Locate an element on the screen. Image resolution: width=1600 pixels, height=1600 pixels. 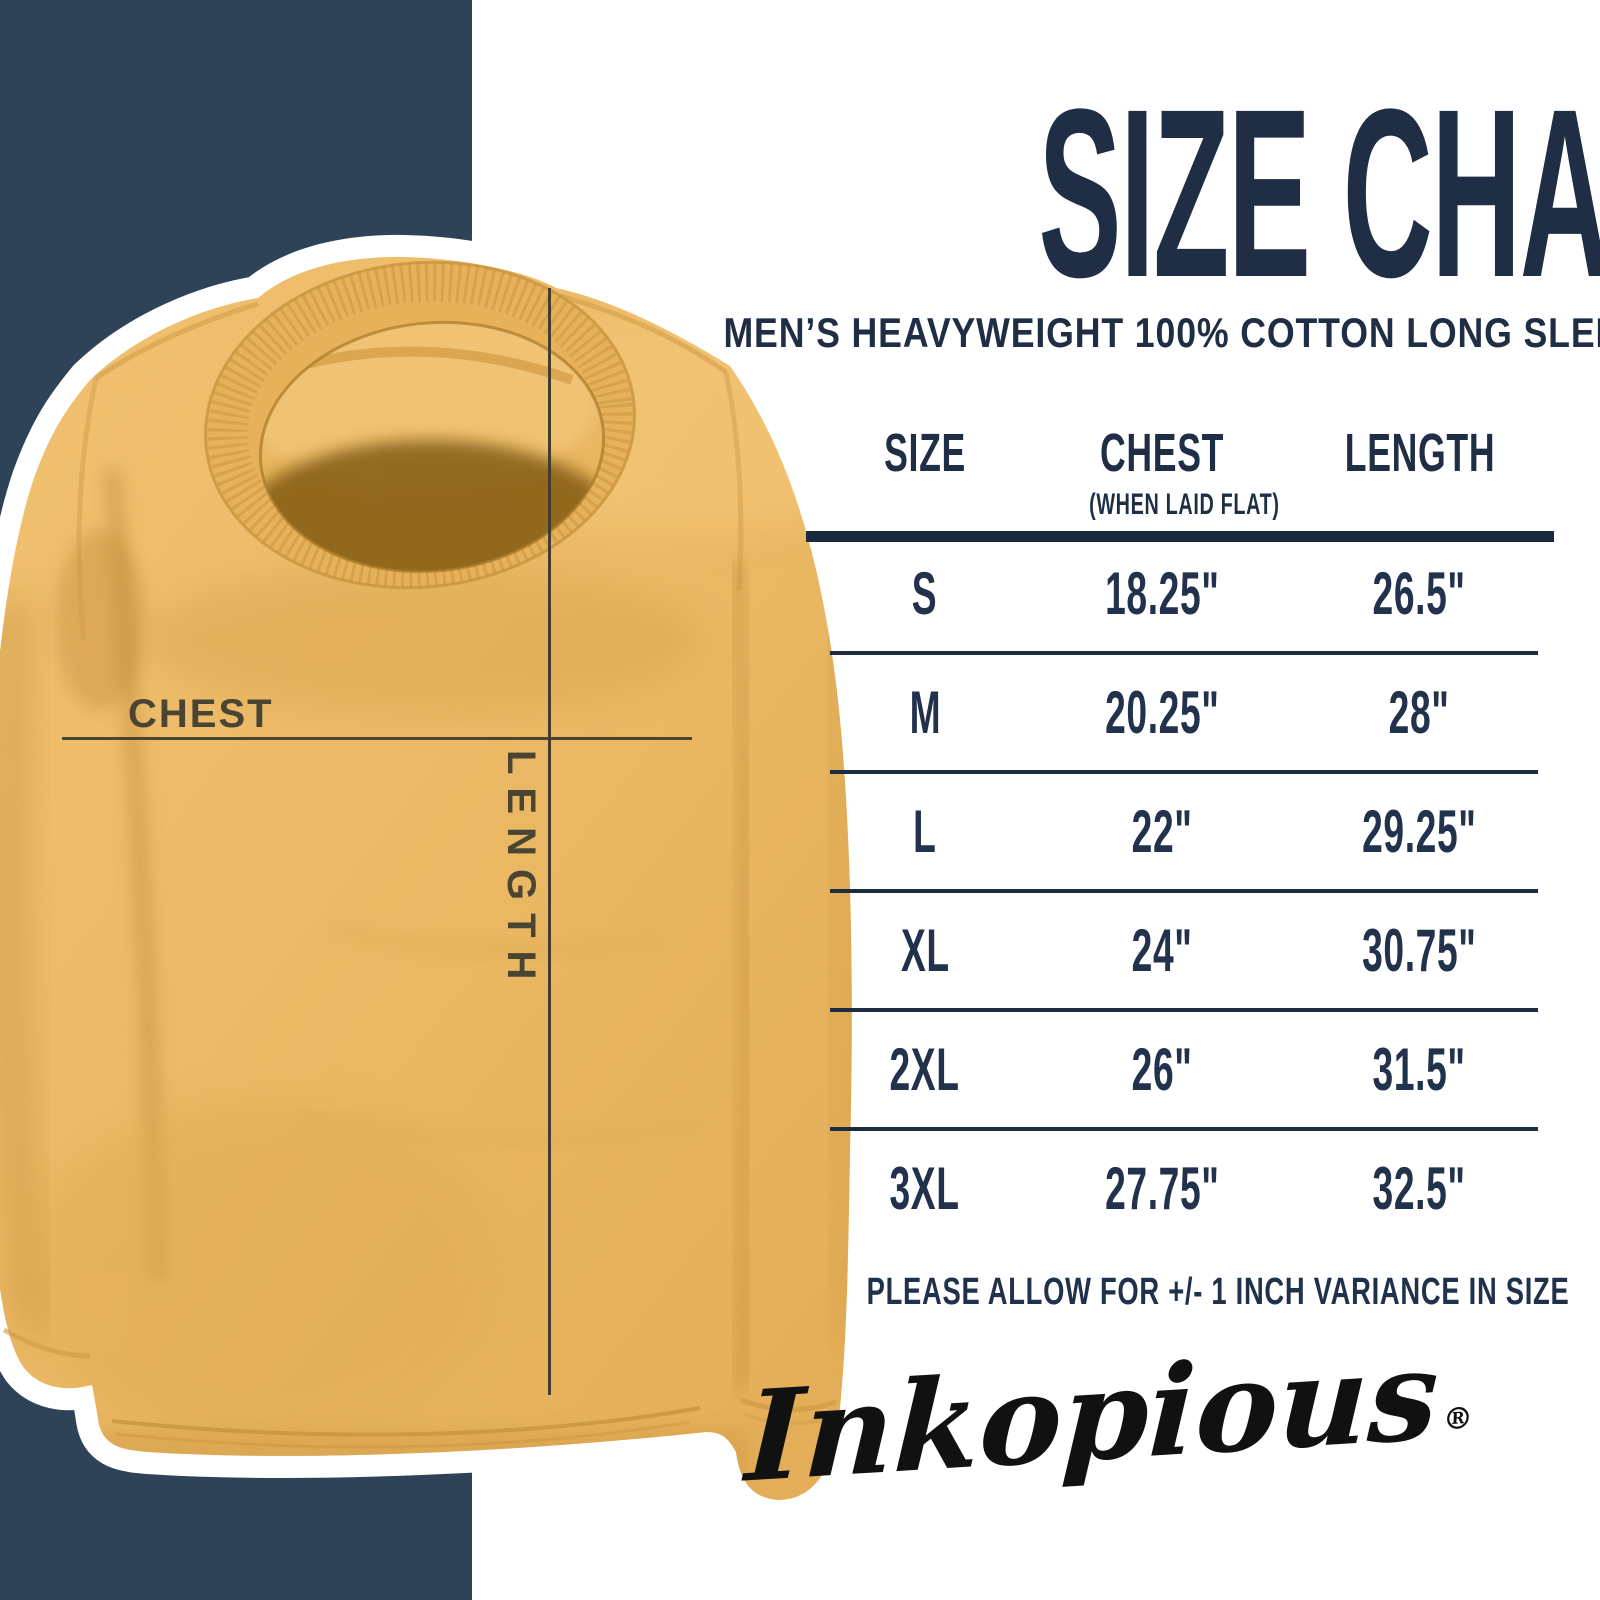
table-row: M 20.25" 28" is located at coordinates (1182, 712).